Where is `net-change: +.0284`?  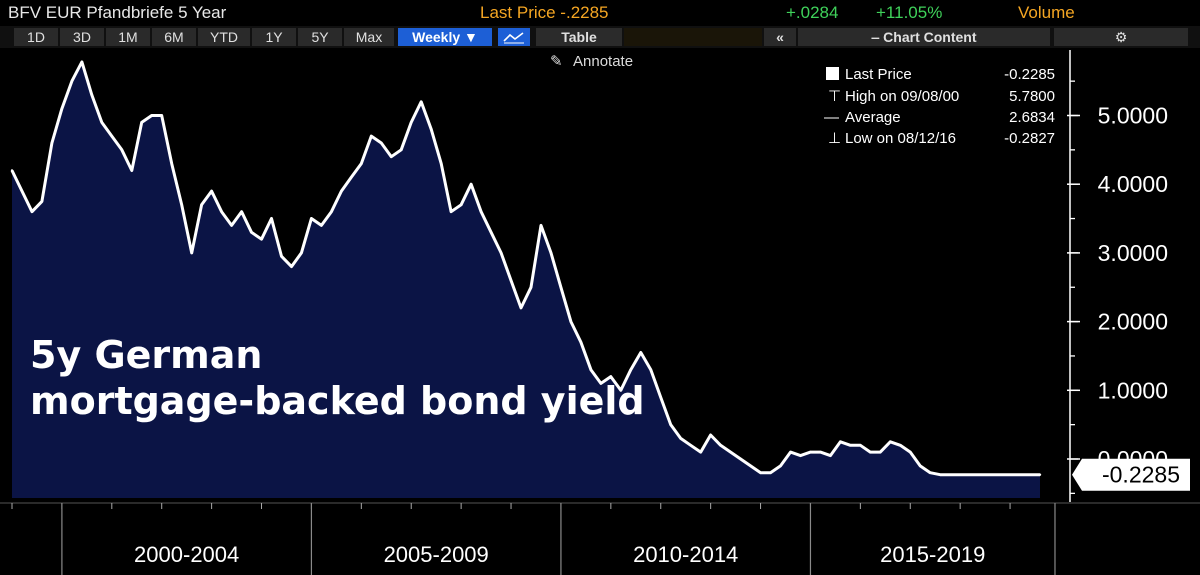 net-change: +.0284 is located at coordinates (812, 12).